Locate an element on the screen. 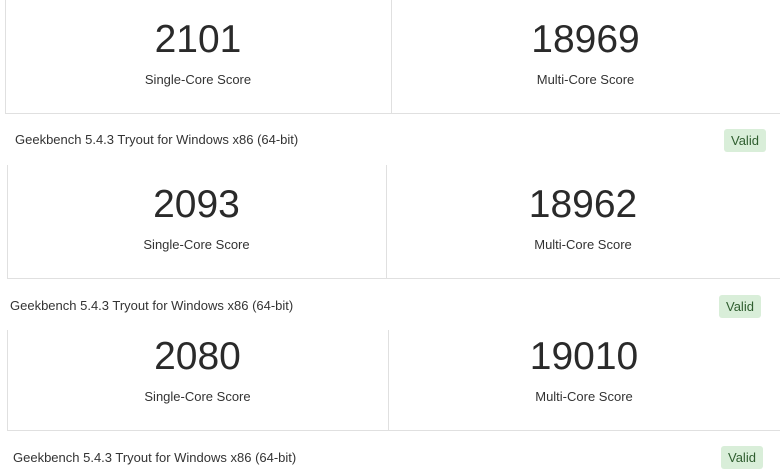 The height and width of the screenshot is (475, 780). single-core-score: 2080 is located at coordinates (197, 356).